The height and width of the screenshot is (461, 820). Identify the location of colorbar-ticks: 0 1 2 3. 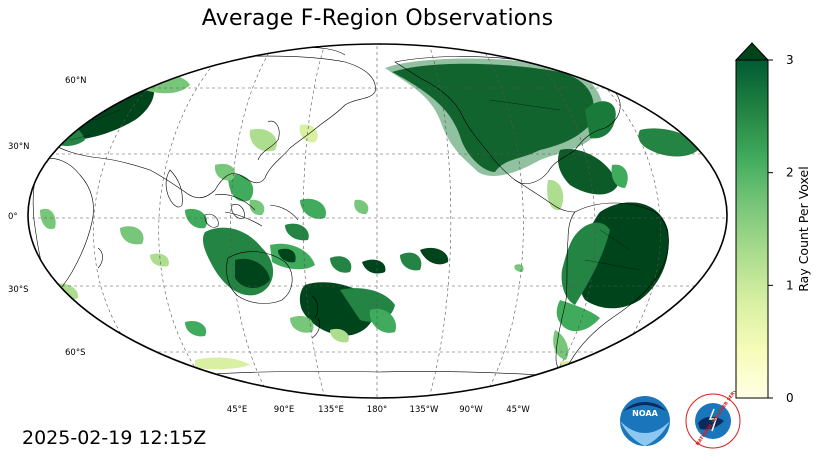
(781, 229).